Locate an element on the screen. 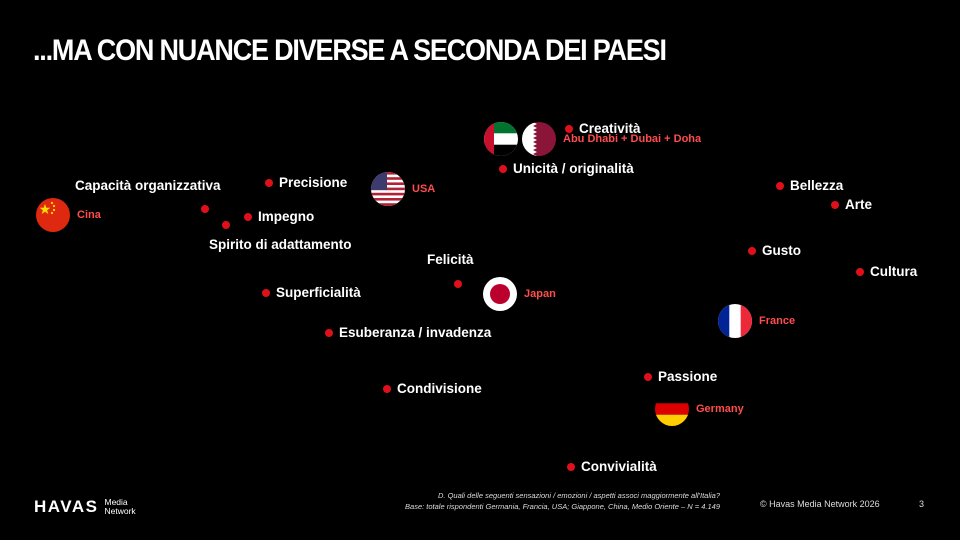 The height and width of the screenshot is (540, 960). attribute-passione: Passione is located at coordinates (680, 376).